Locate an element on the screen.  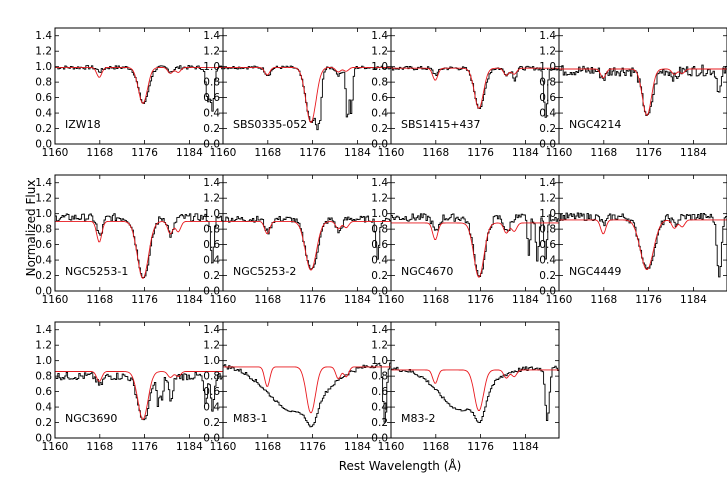
panel-label: SBS1415+437 is located at coordinates (441, 124).